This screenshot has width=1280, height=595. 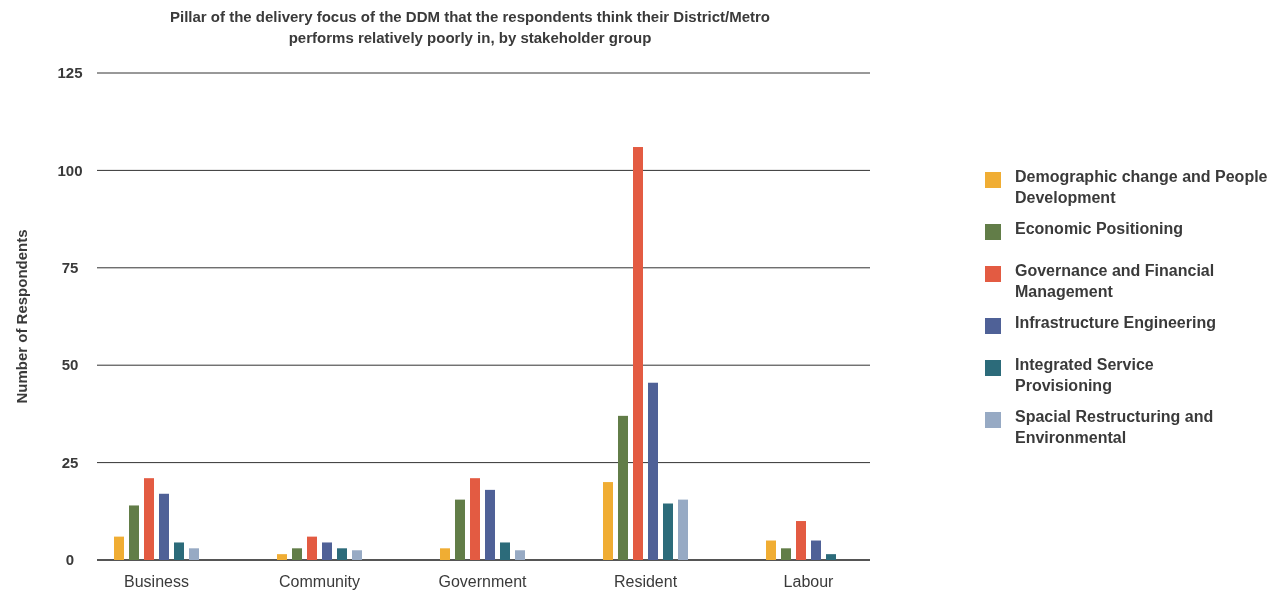 What do you see at coordinates (483, 581) in the screenshot?
I see `x-tick-label: Government` at bounding box center [483, 581].